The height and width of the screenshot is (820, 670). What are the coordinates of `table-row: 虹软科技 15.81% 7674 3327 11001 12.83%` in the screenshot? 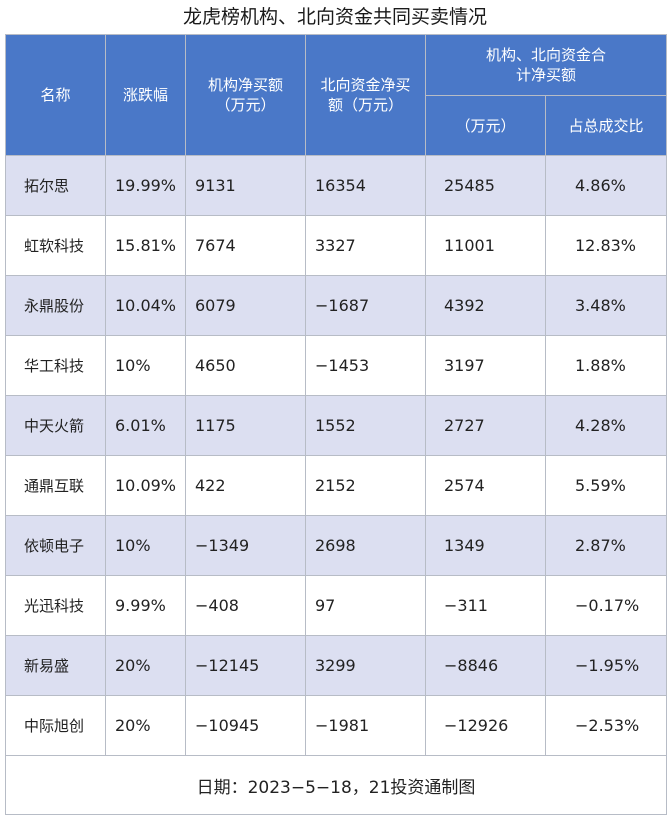 It's located at (336, 245).